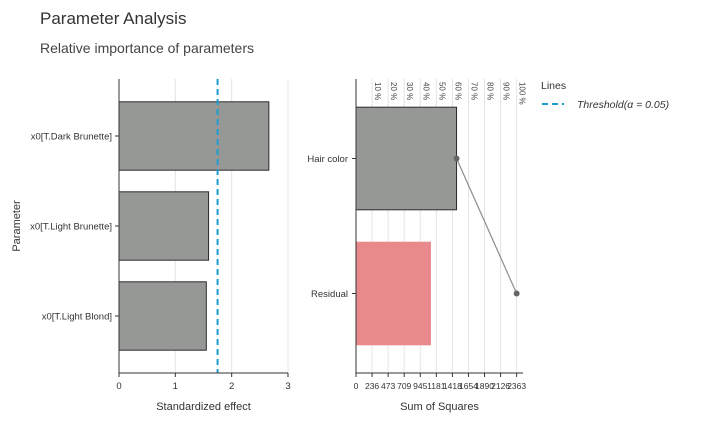  Describe the element at coordinates (487, 226) in the screenshot. I see `cumulative-line` at that location.